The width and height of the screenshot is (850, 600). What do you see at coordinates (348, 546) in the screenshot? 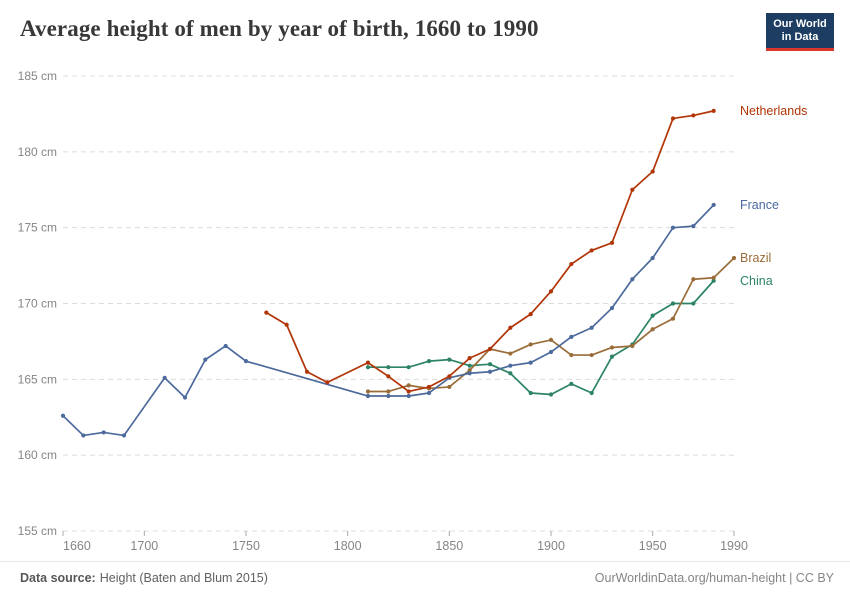
I see `x-tick-label: 1800` at bounding box center [348, 546].